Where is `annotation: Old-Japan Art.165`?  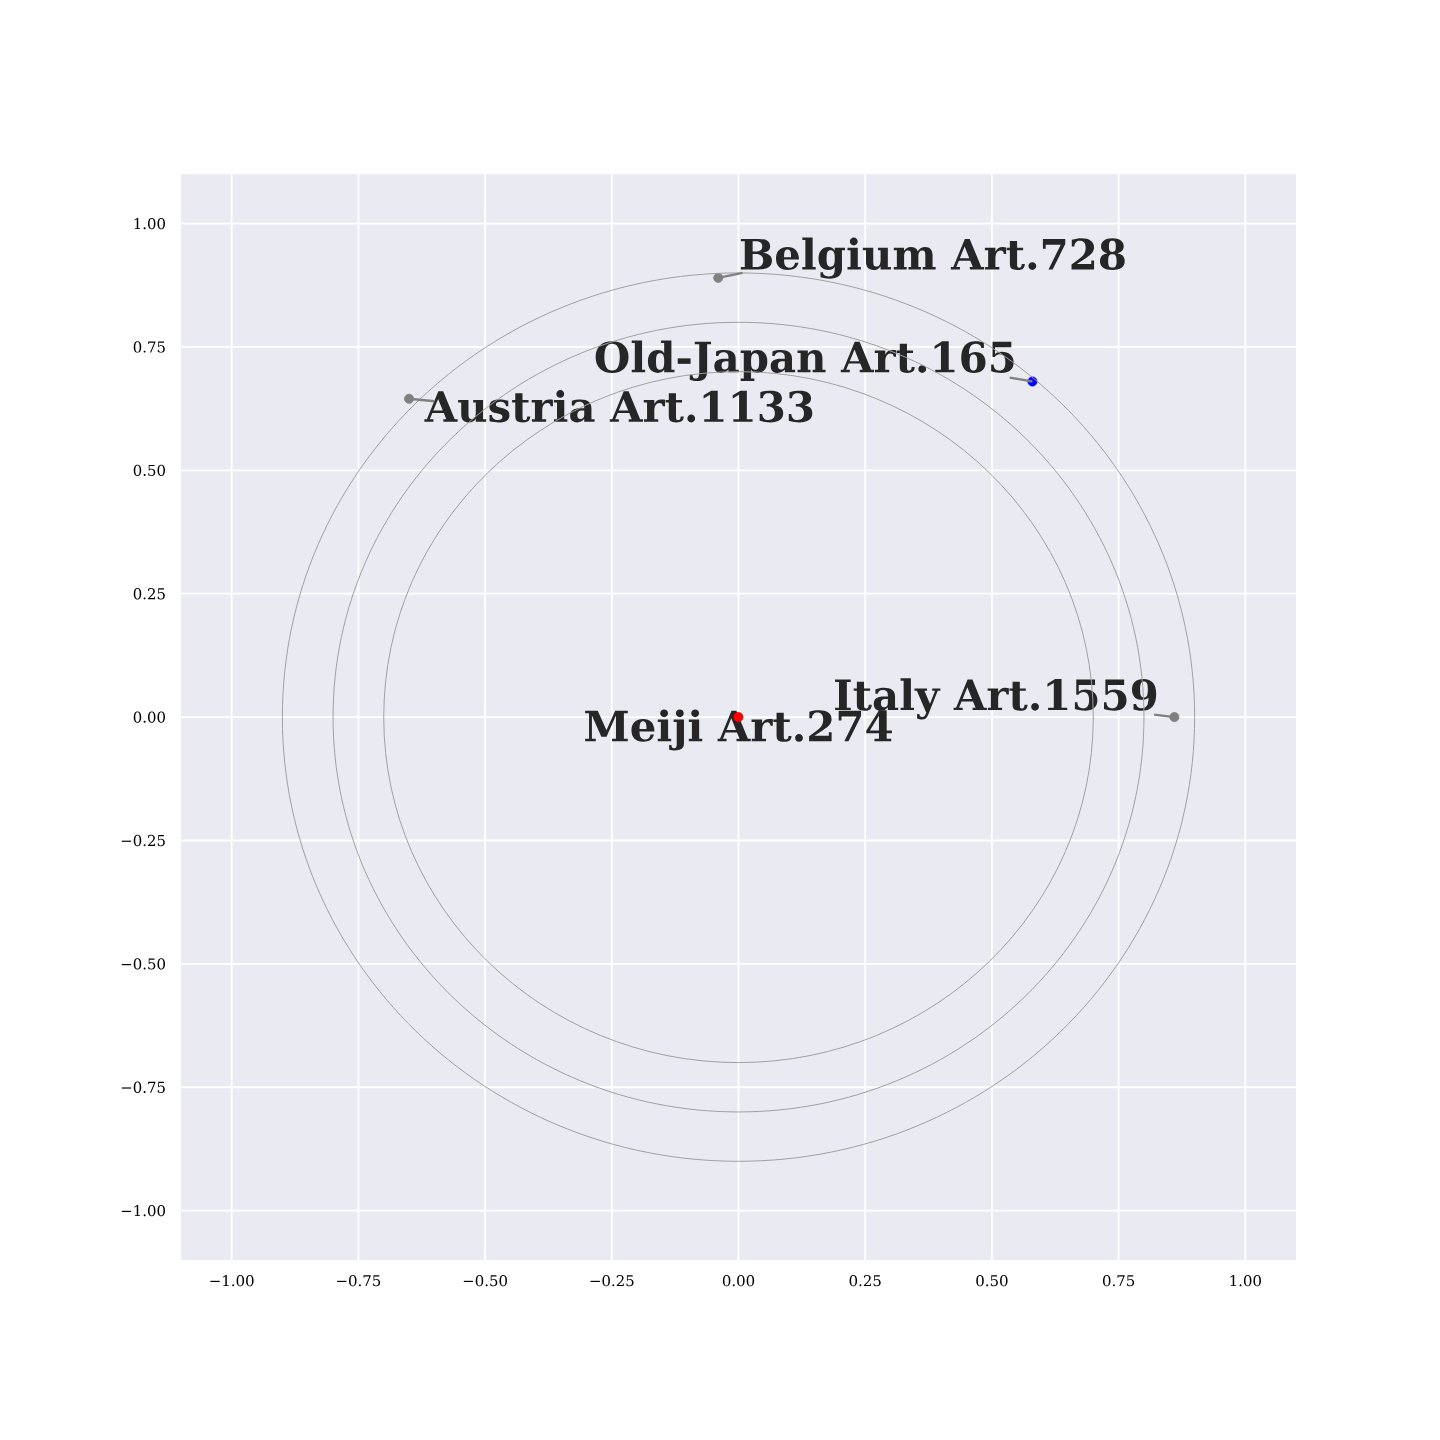
annotation: Old-Japan Art.165 is located at coordinates (804, 361).